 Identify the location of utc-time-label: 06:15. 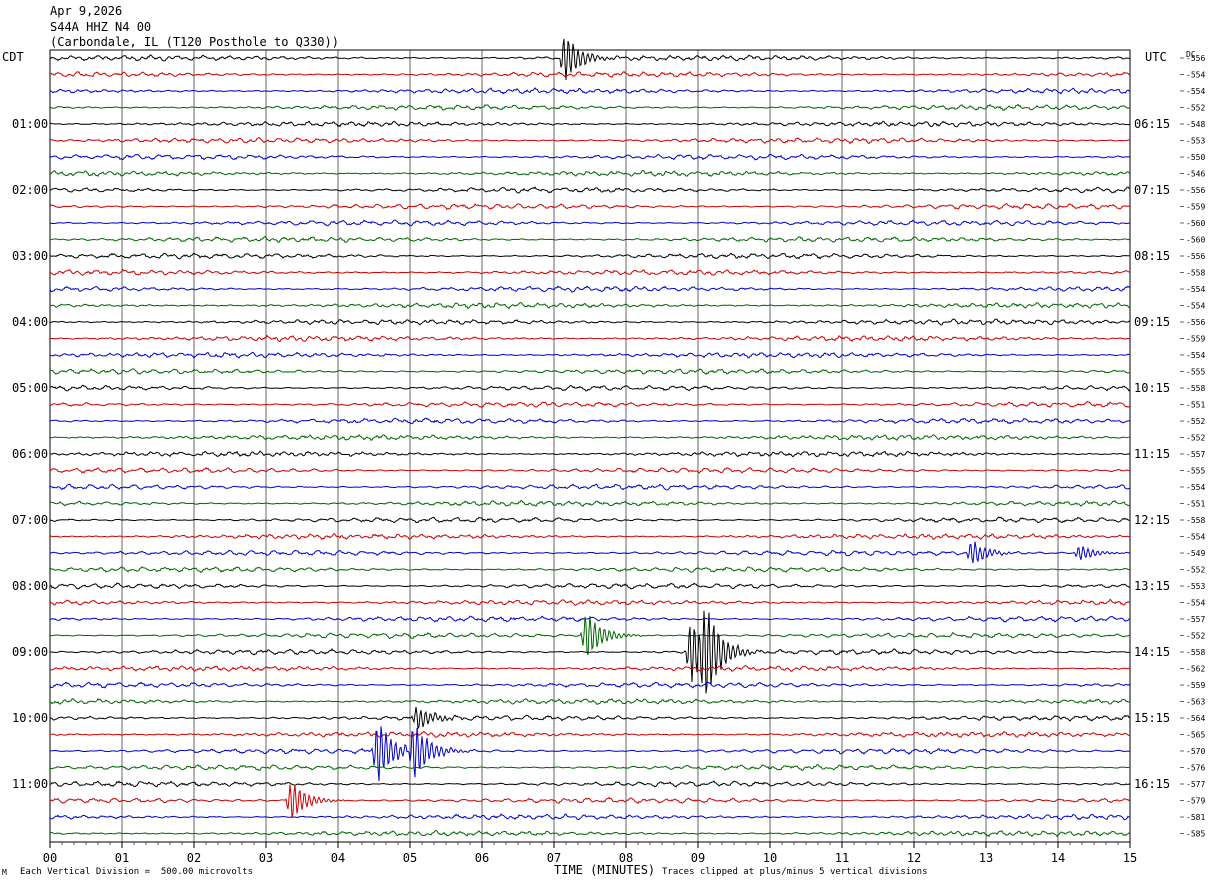
(1152, 124).